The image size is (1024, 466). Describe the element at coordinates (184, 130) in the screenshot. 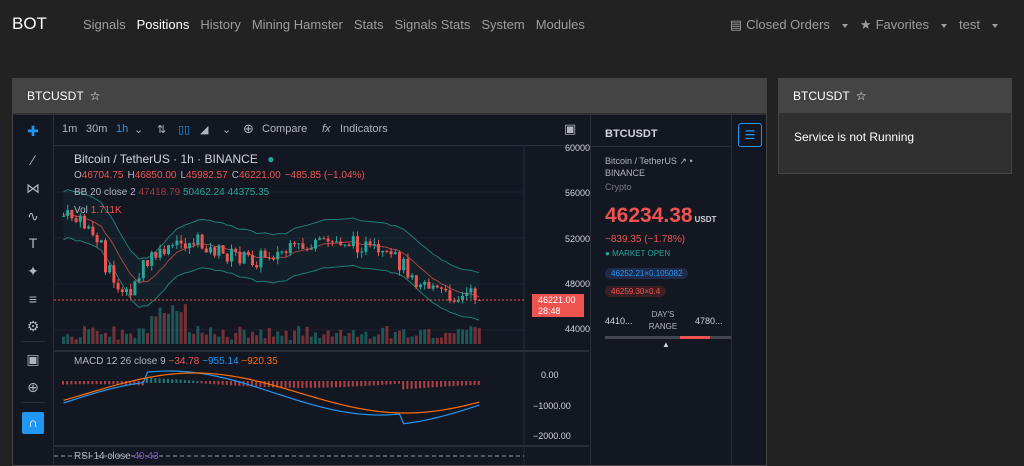

I see `candles-icon: ▯▯` at that location.